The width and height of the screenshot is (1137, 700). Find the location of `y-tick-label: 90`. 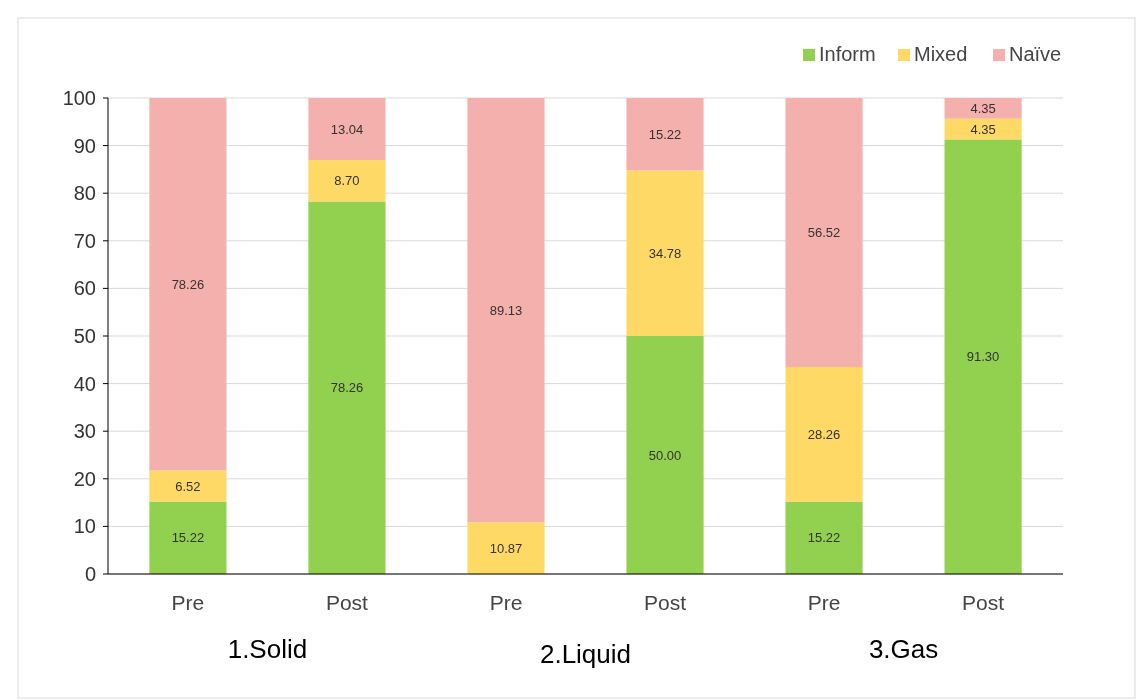

y-tick-label: 90 is located at coordinates (84, 145).